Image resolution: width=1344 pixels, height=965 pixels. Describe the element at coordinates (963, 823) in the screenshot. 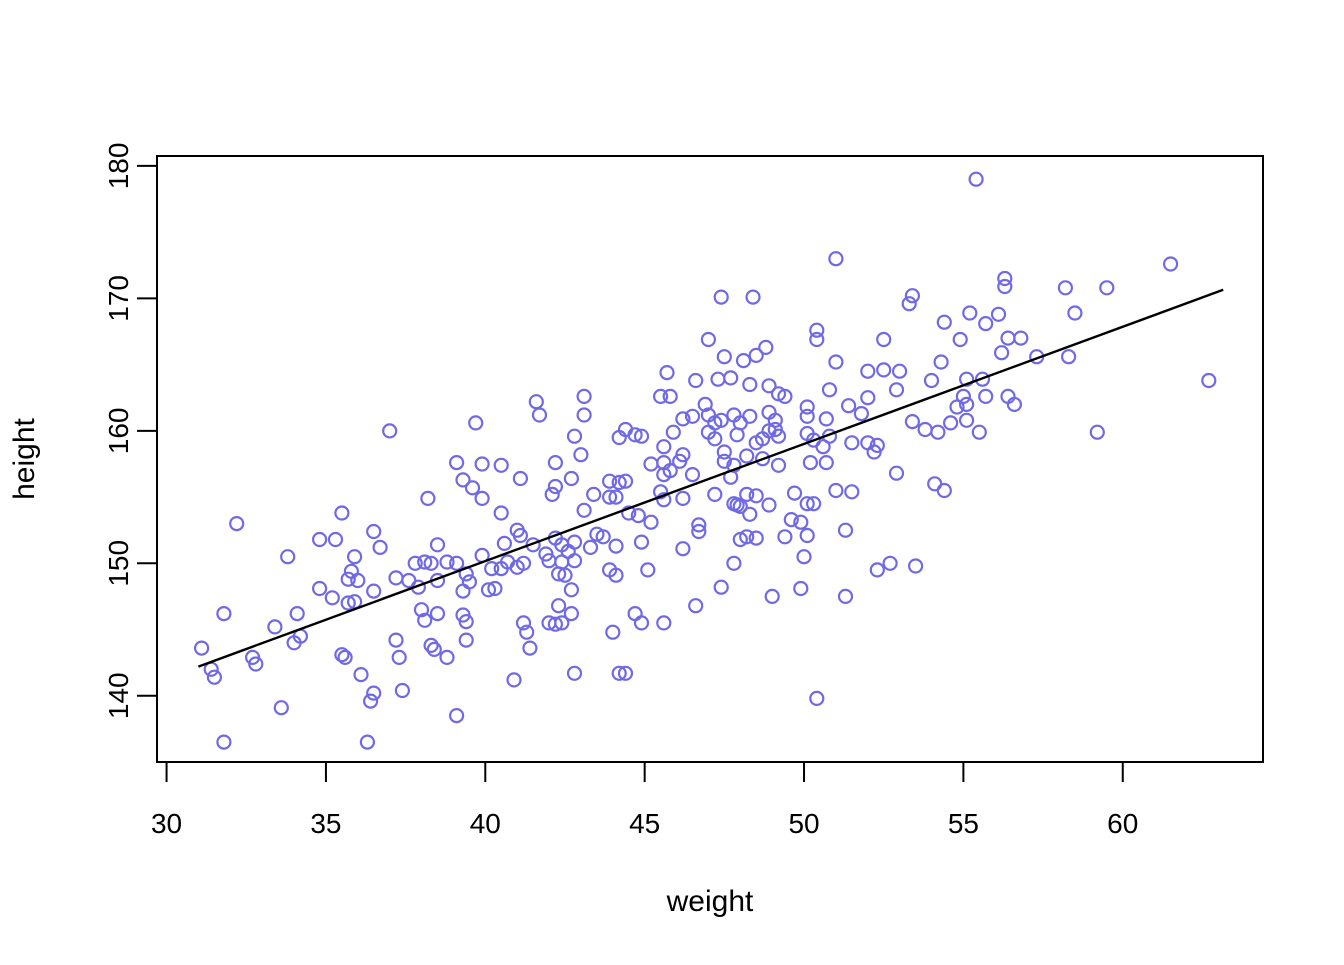

I see `x-tick-label: 55` at that location.